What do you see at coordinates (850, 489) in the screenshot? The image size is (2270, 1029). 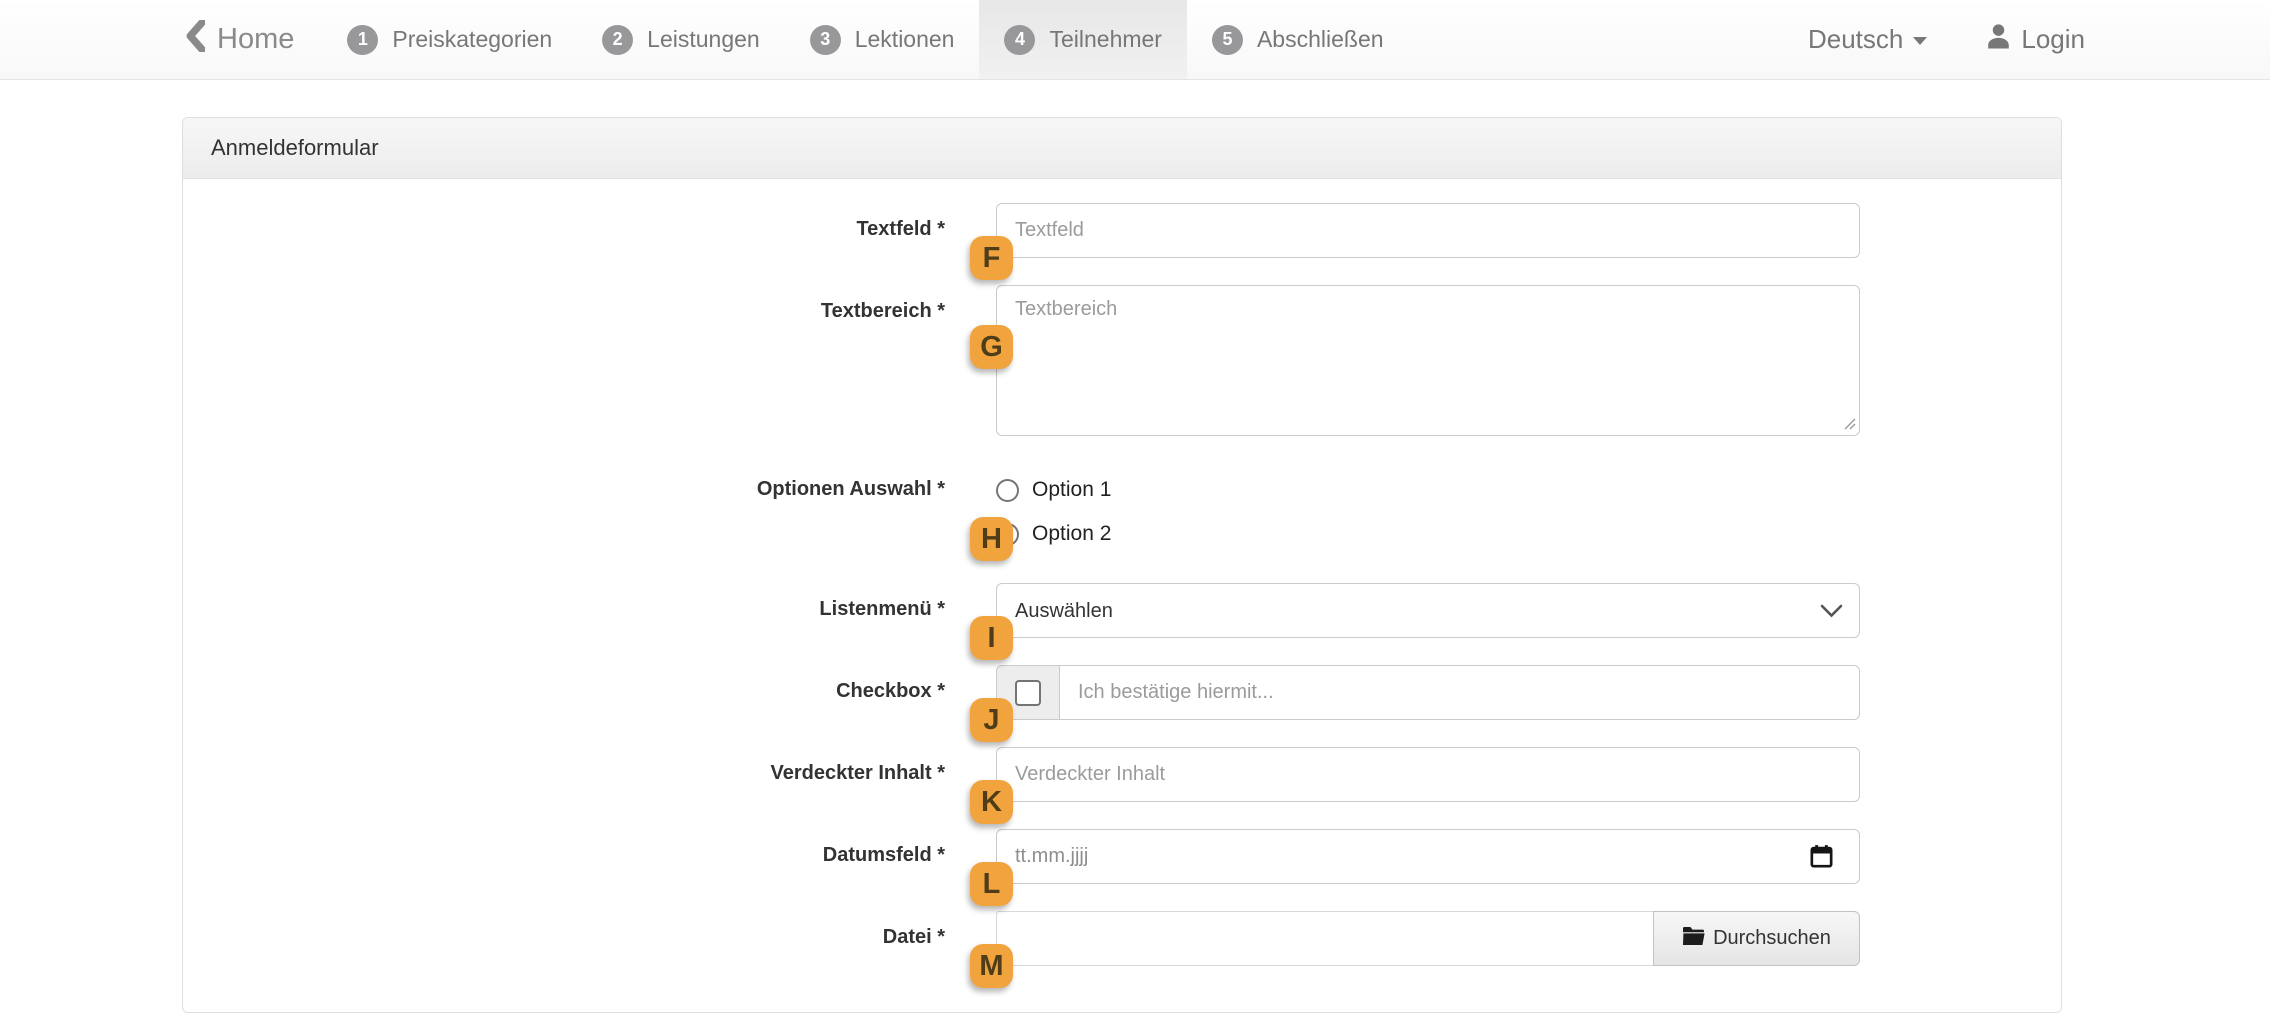 I see `optionen-label: Optionen Auswahl *` at bounding box center [850, 489].